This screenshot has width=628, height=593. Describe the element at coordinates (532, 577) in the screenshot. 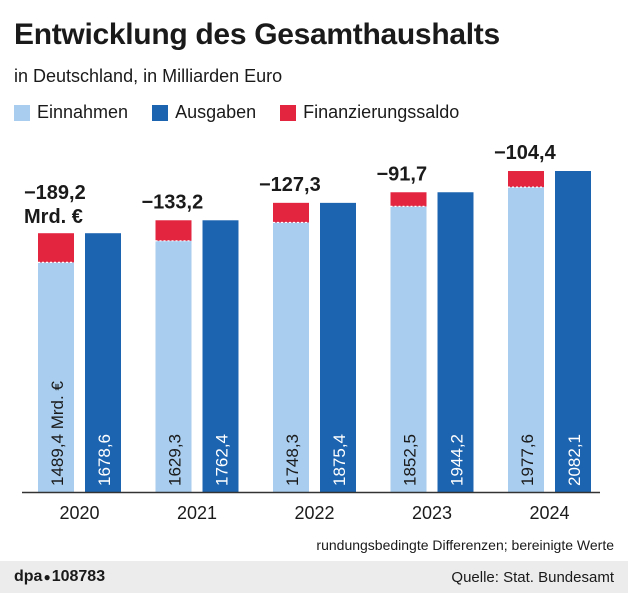

I see `source-credit: Quelle: Stat. Bundesamt` at that location.